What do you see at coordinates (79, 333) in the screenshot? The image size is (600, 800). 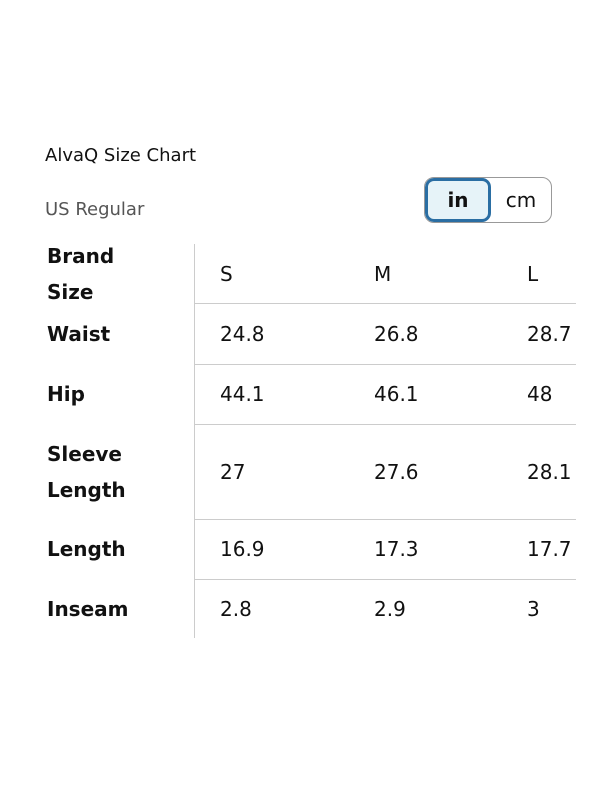 I see `row-label: Waist` at bounding box center [79, 333].